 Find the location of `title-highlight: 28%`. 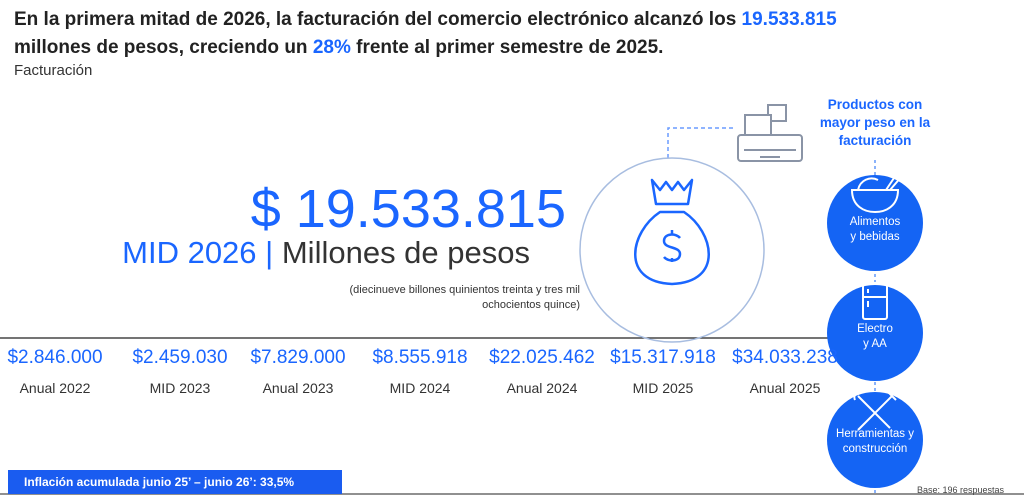

title-highlight: 28% is located at coordinates (331, 47).